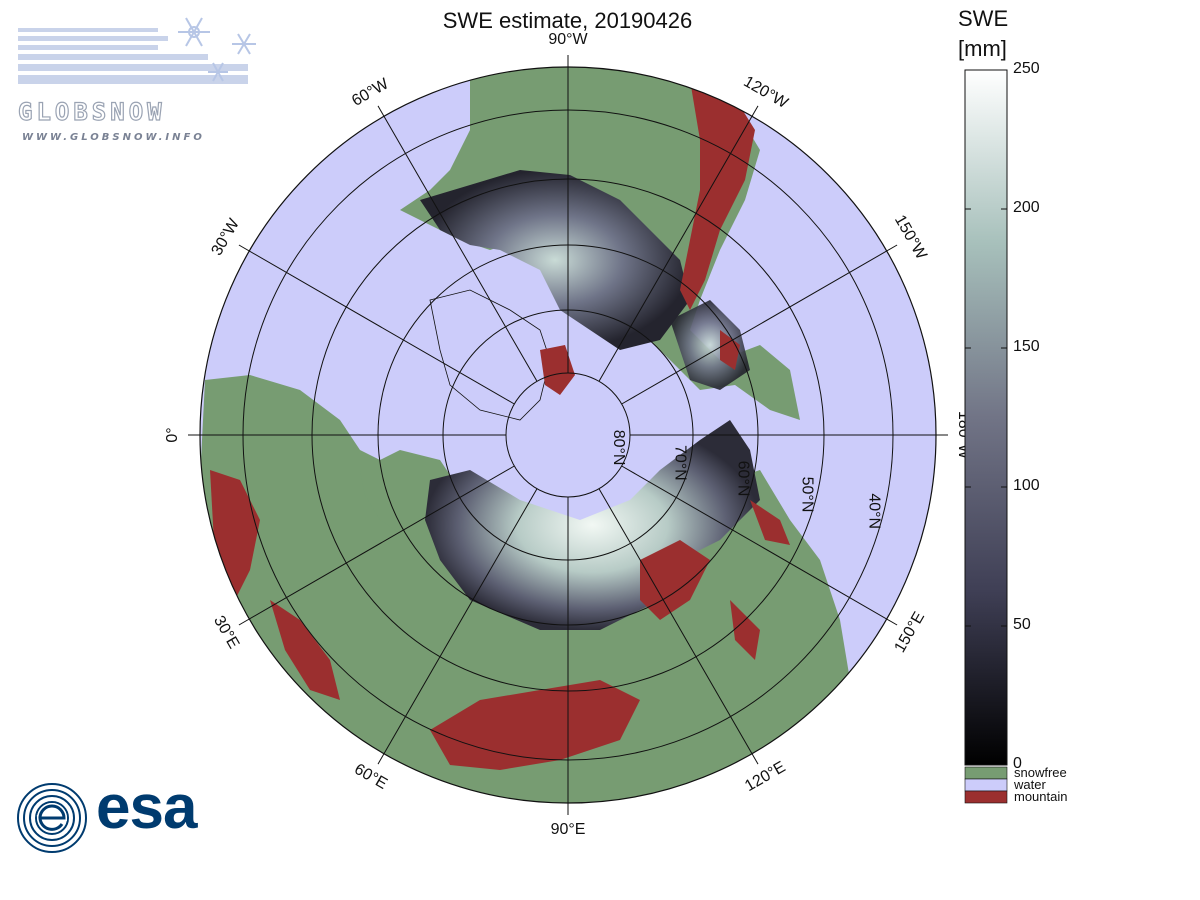 The width and height of the screenshot is (1200, 900). Describe the element at coordinates (983, 18) in the screenshot. I see `colorbar-title: SWE` at that location.